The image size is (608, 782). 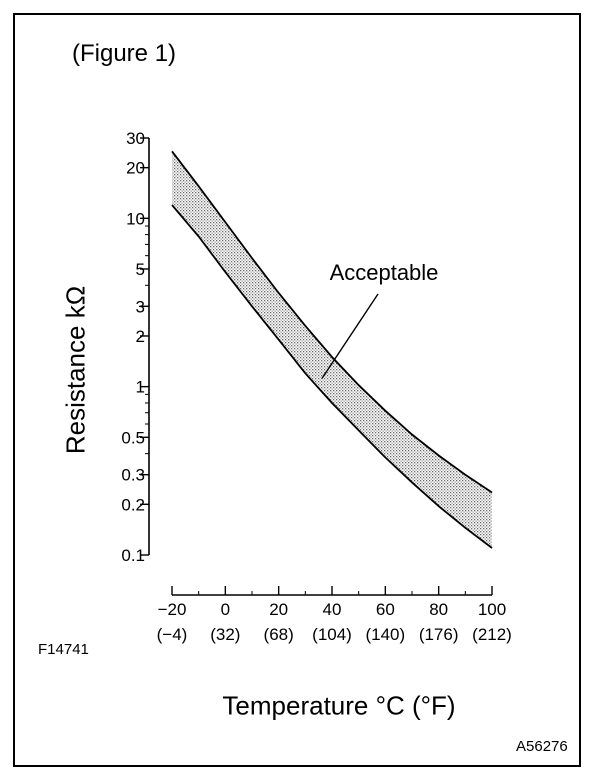 What do you see at coordinates (140, 336) in the screenshot?
I see `y-tick-label: 2` at bounding box center [140, 336].